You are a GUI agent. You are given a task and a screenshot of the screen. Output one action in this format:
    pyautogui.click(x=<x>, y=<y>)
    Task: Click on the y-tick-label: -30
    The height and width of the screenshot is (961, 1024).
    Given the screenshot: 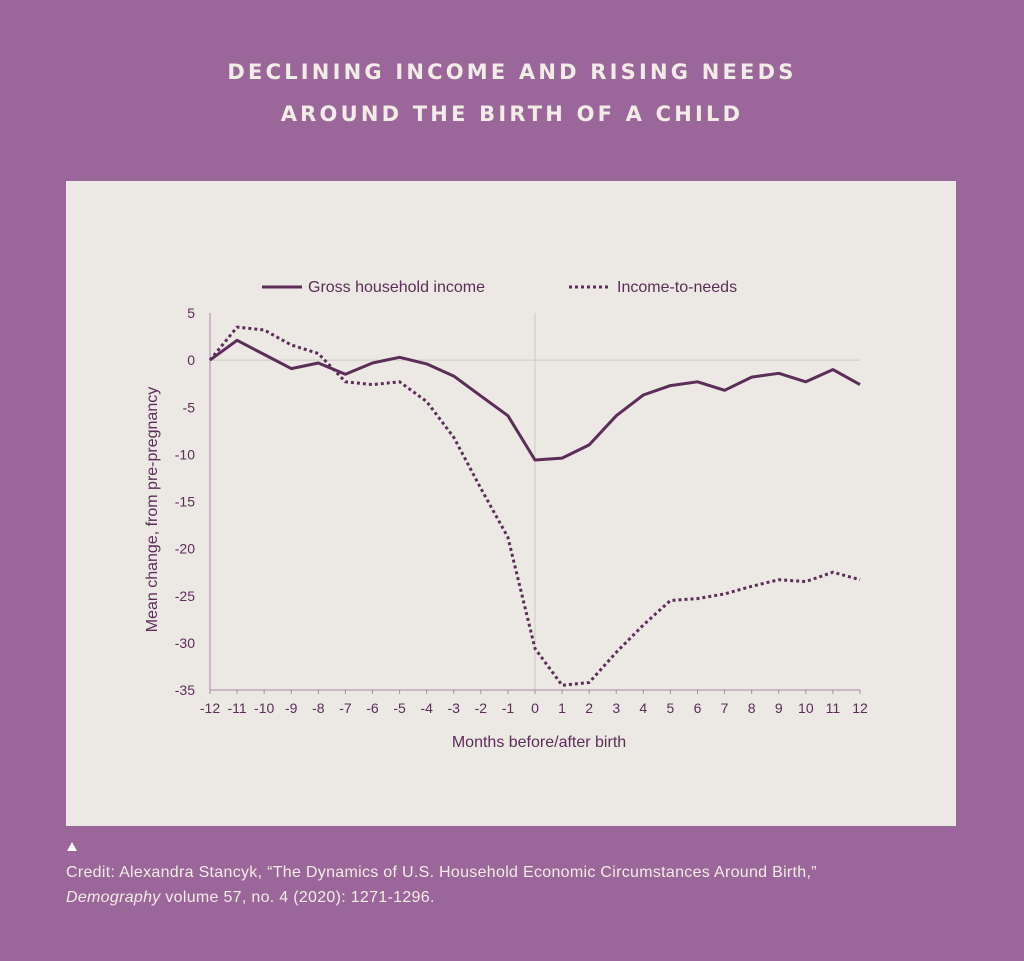 What is the action you would take?
    pyautogui.click(x=185, y=643)
    